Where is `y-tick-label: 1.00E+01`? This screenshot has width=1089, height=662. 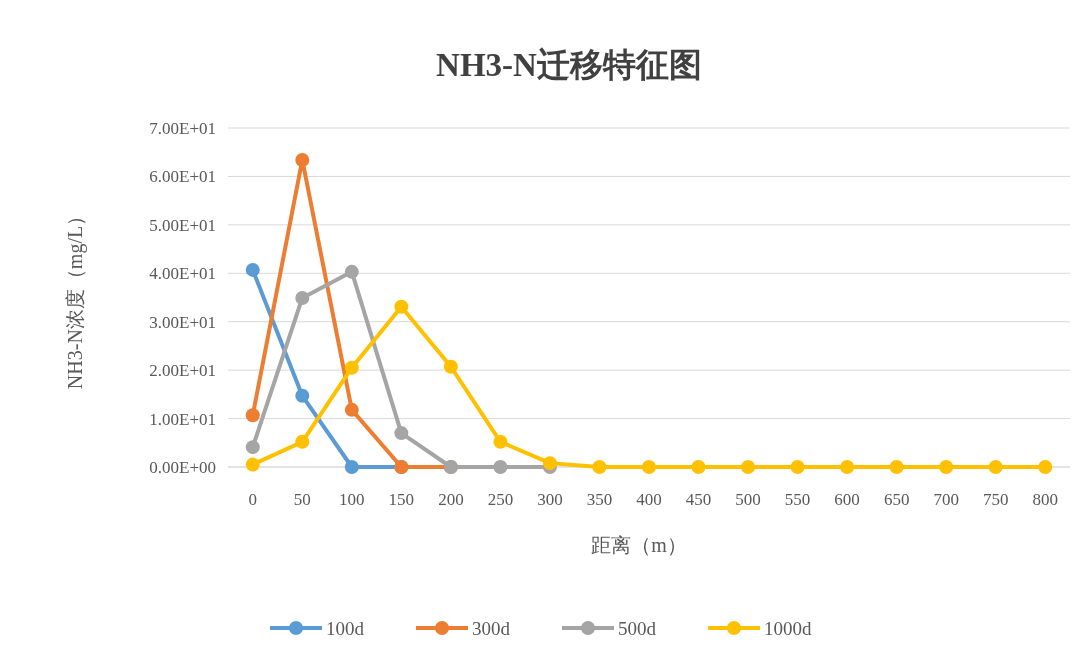
y-tick-label: 1.00E+01 is located at coordinates (182, 419).